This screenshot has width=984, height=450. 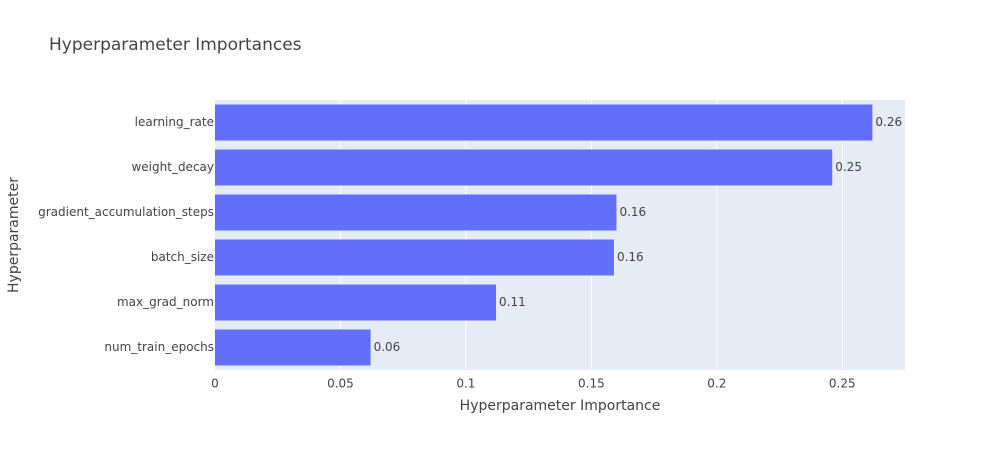 What do you see at coordinates (465, 384) in the screenshot?
I see `x-tick-label: 0.1` at bounding box center [465, 384].